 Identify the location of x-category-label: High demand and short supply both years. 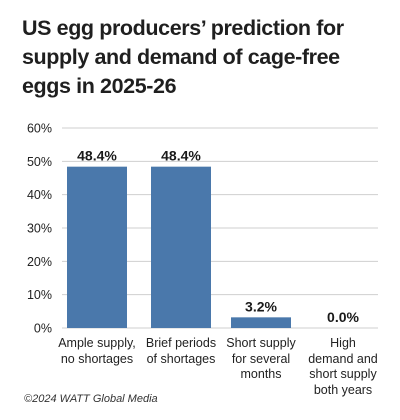
(343, 367).